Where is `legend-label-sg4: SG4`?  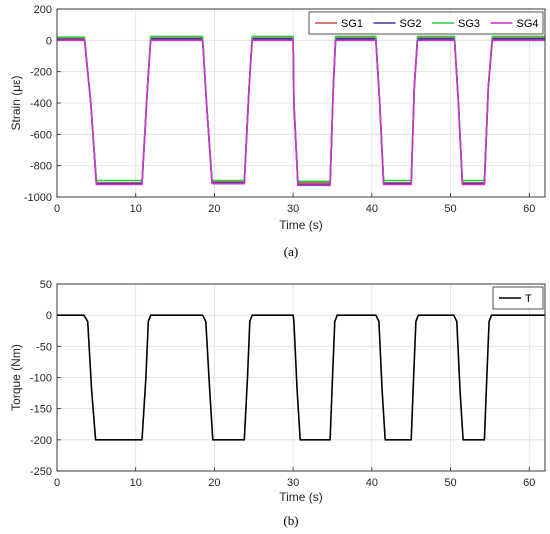 legend-label-sg4: SG4 is located at coordinates (528, 24).